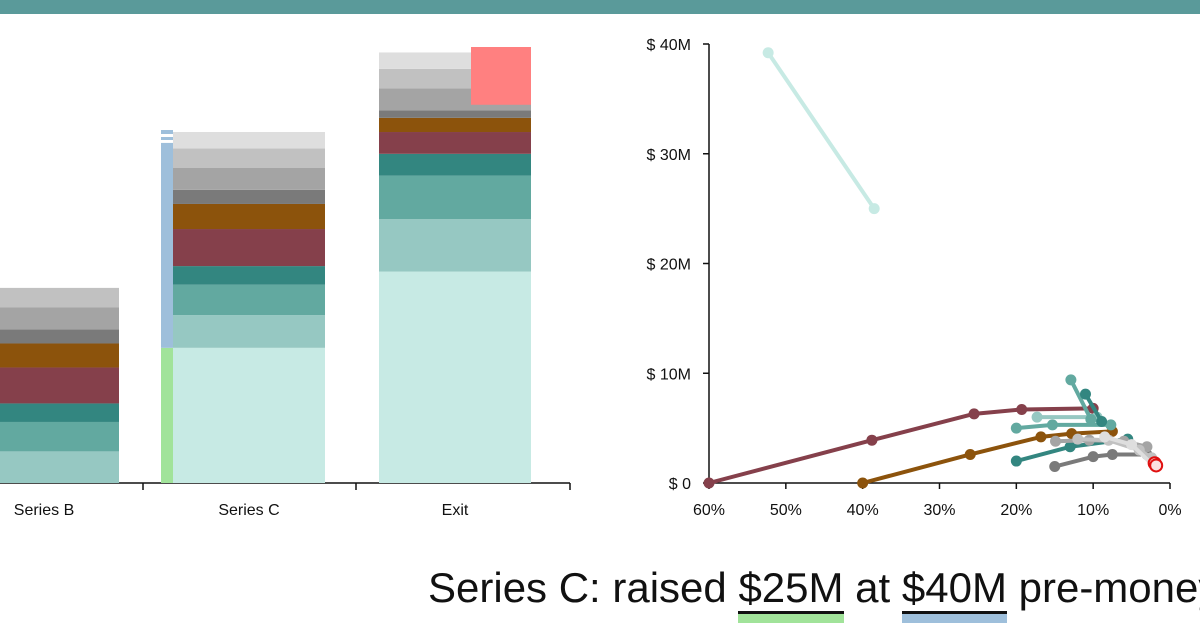  I want to click on bar-category-label-2: Exit, so click(455, 510).